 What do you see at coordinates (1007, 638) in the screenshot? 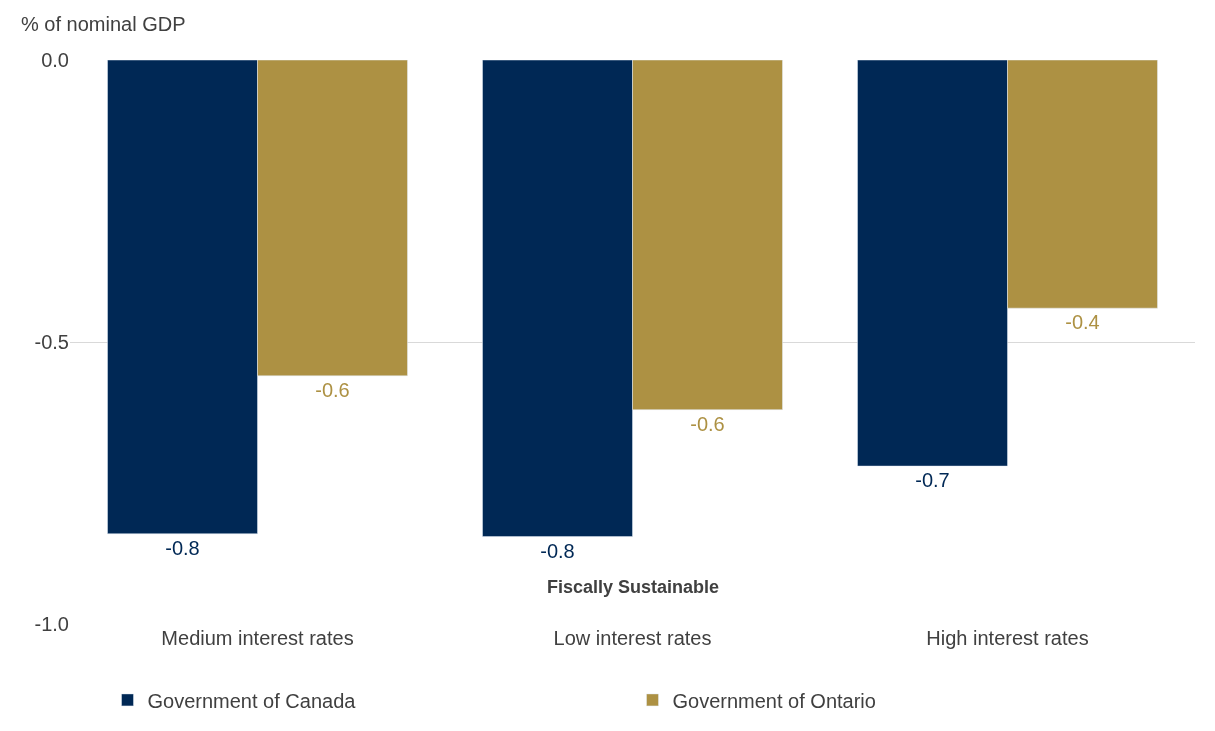
I see `x-tick-label: High interest rates` at bounding box center [1007, 638].